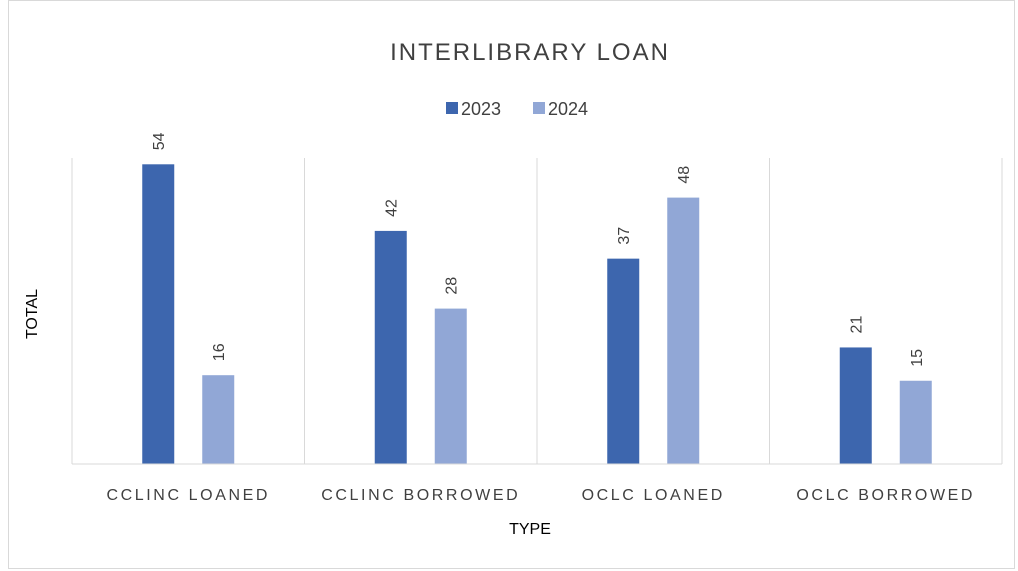 This screenshot has height=571, width=1018. What do you see at coordinates (530, 52) in the screenshot?
I see `chart-title: INTERLIBRARY LOAN` at bounding box center [530, 52].